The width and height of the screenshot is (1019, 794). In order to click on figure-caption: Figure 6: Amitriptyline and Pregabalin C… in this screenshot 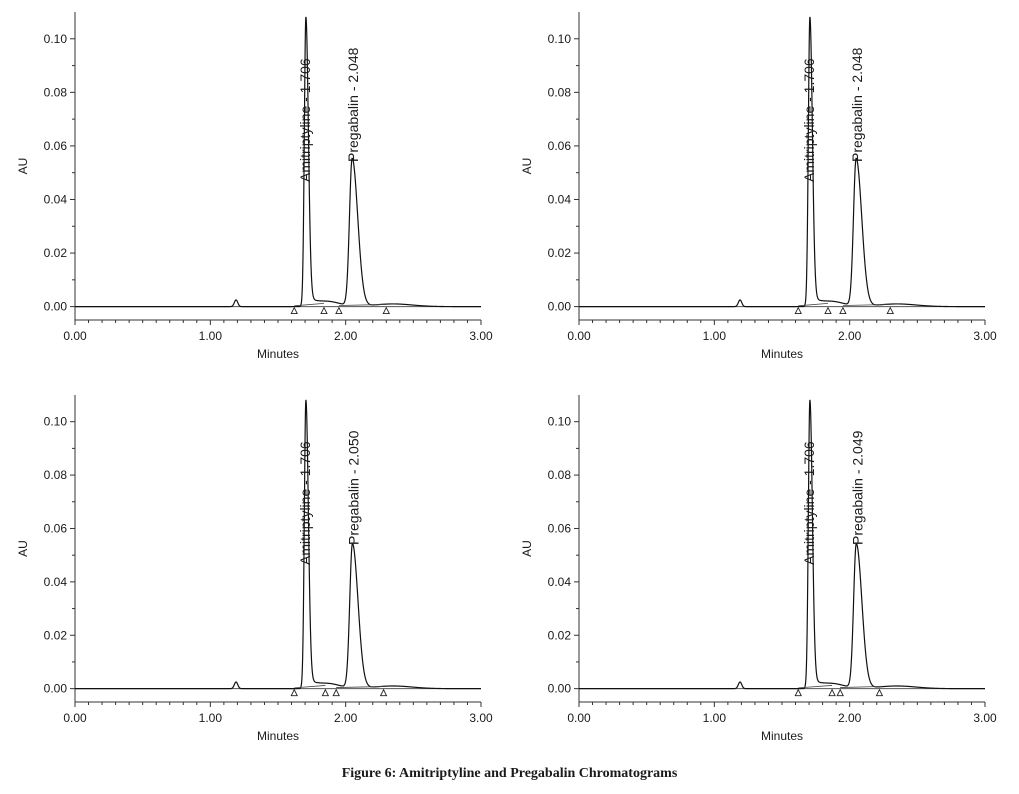, I will do `click(509, 773)`.